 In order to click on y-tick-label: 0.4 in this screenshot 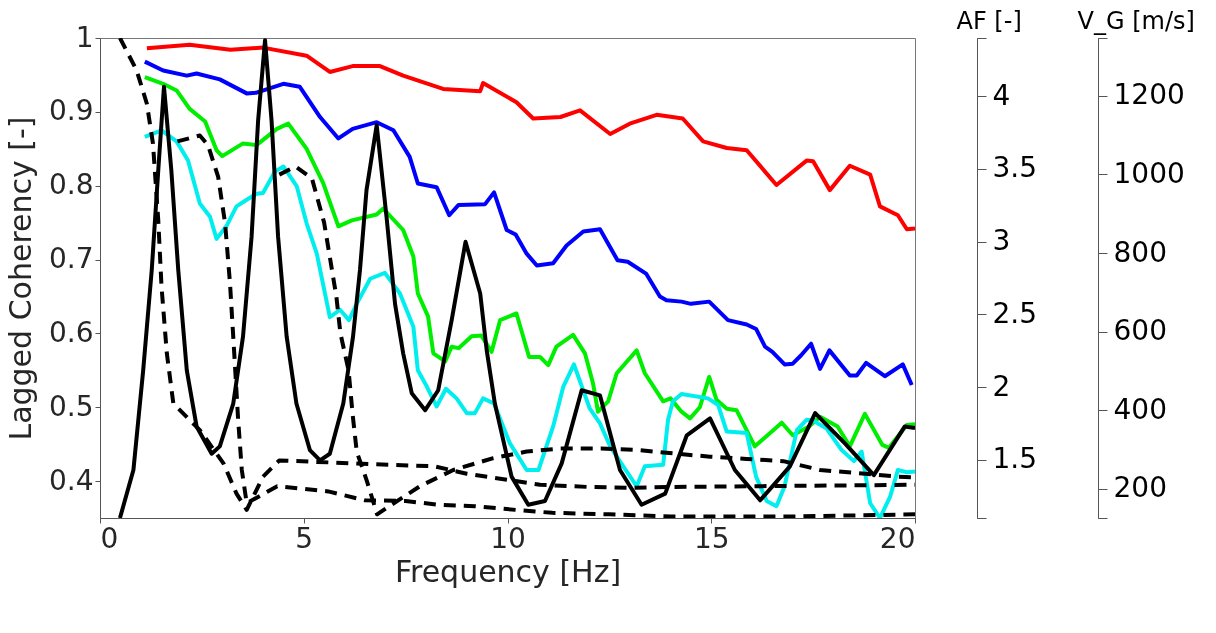, I will do `click(71, 480)`.